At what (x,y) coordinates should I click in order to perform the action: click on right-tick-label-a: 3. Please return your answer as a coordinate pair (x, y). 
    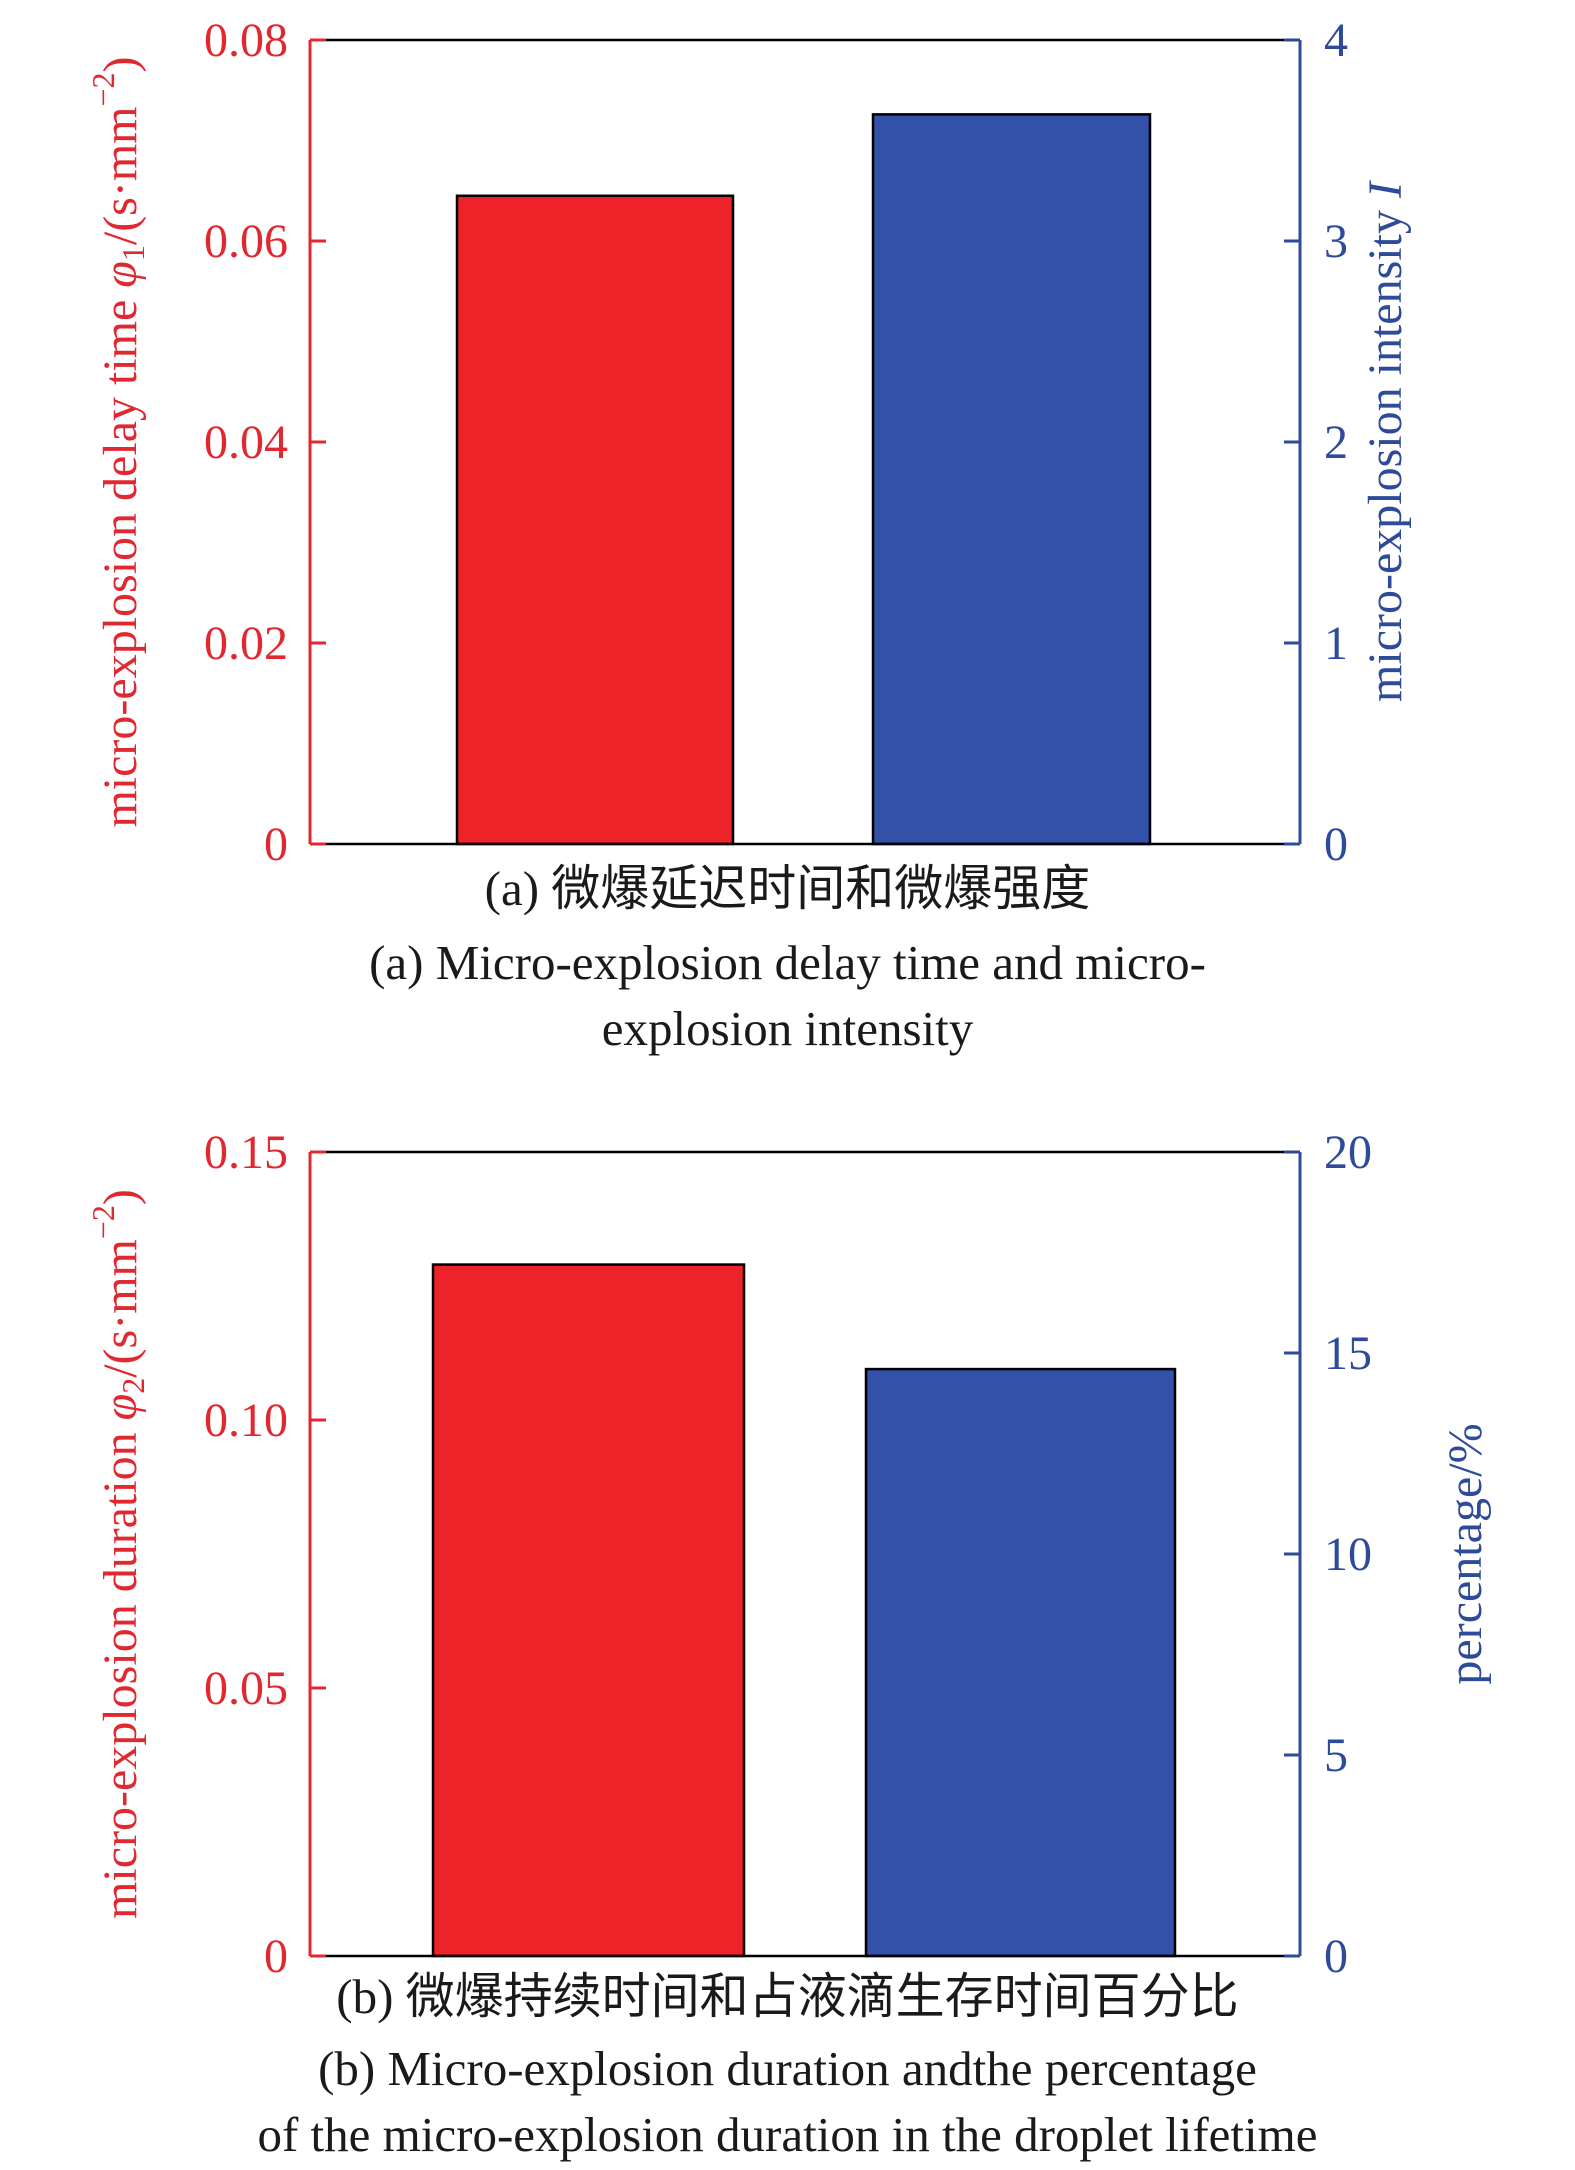
    Looking at the image, I should click on (1336, 241).